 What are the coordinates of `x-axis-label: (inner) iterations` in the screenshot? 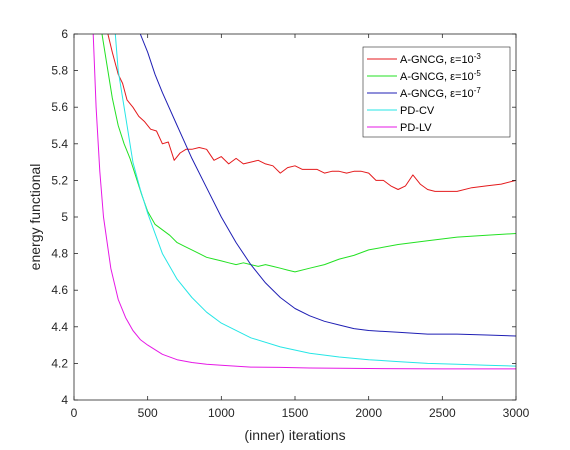 It's located at (294, 435).